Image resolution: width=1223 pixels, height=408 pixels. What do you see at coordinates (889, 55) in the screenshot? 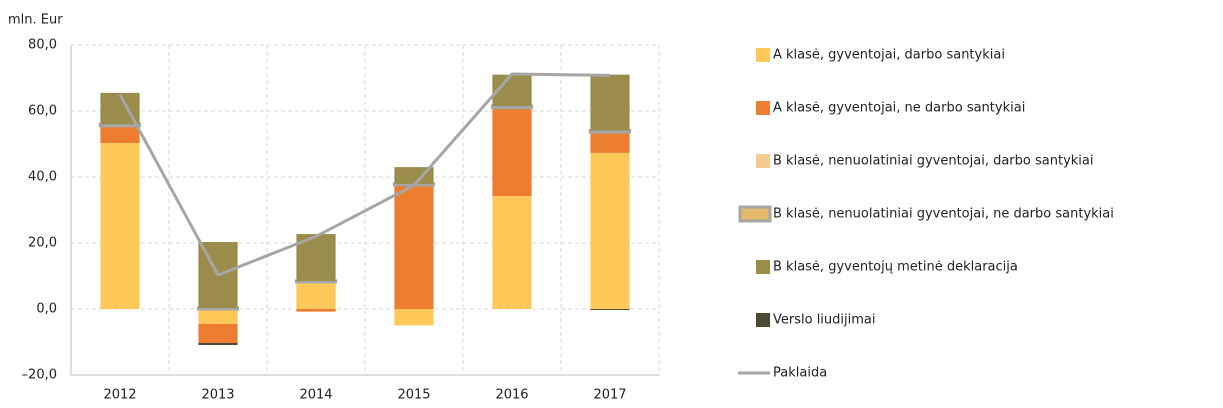
I see `legend-label: A klasė, gyventojai, darbo santykiai` at bounding box center [889, 55].